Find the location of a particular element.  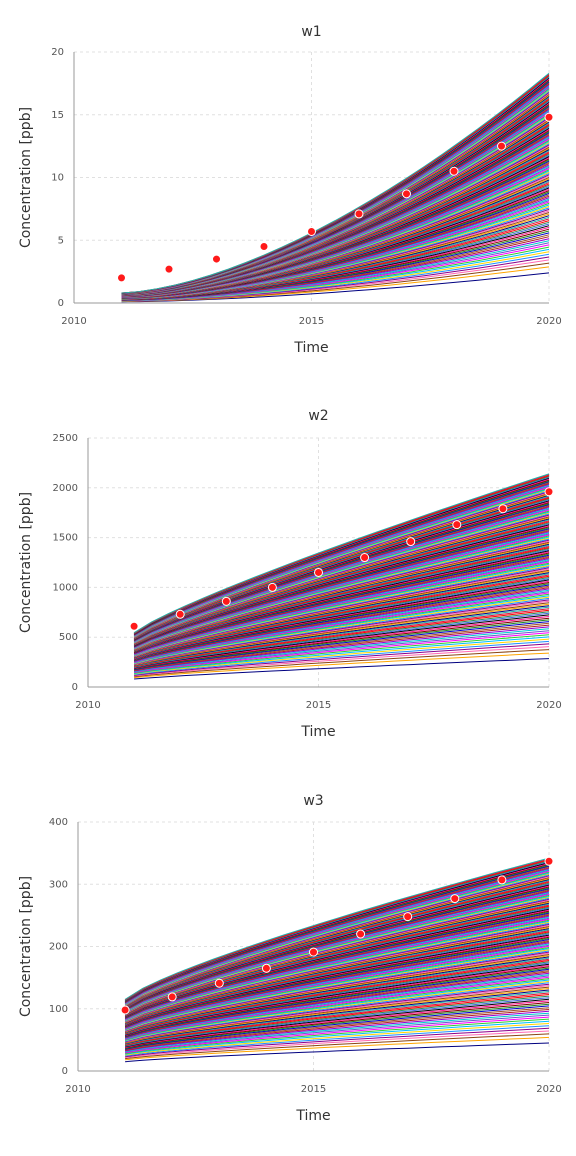

y-tick-label: 100 is located at coordinates (58, 1009).